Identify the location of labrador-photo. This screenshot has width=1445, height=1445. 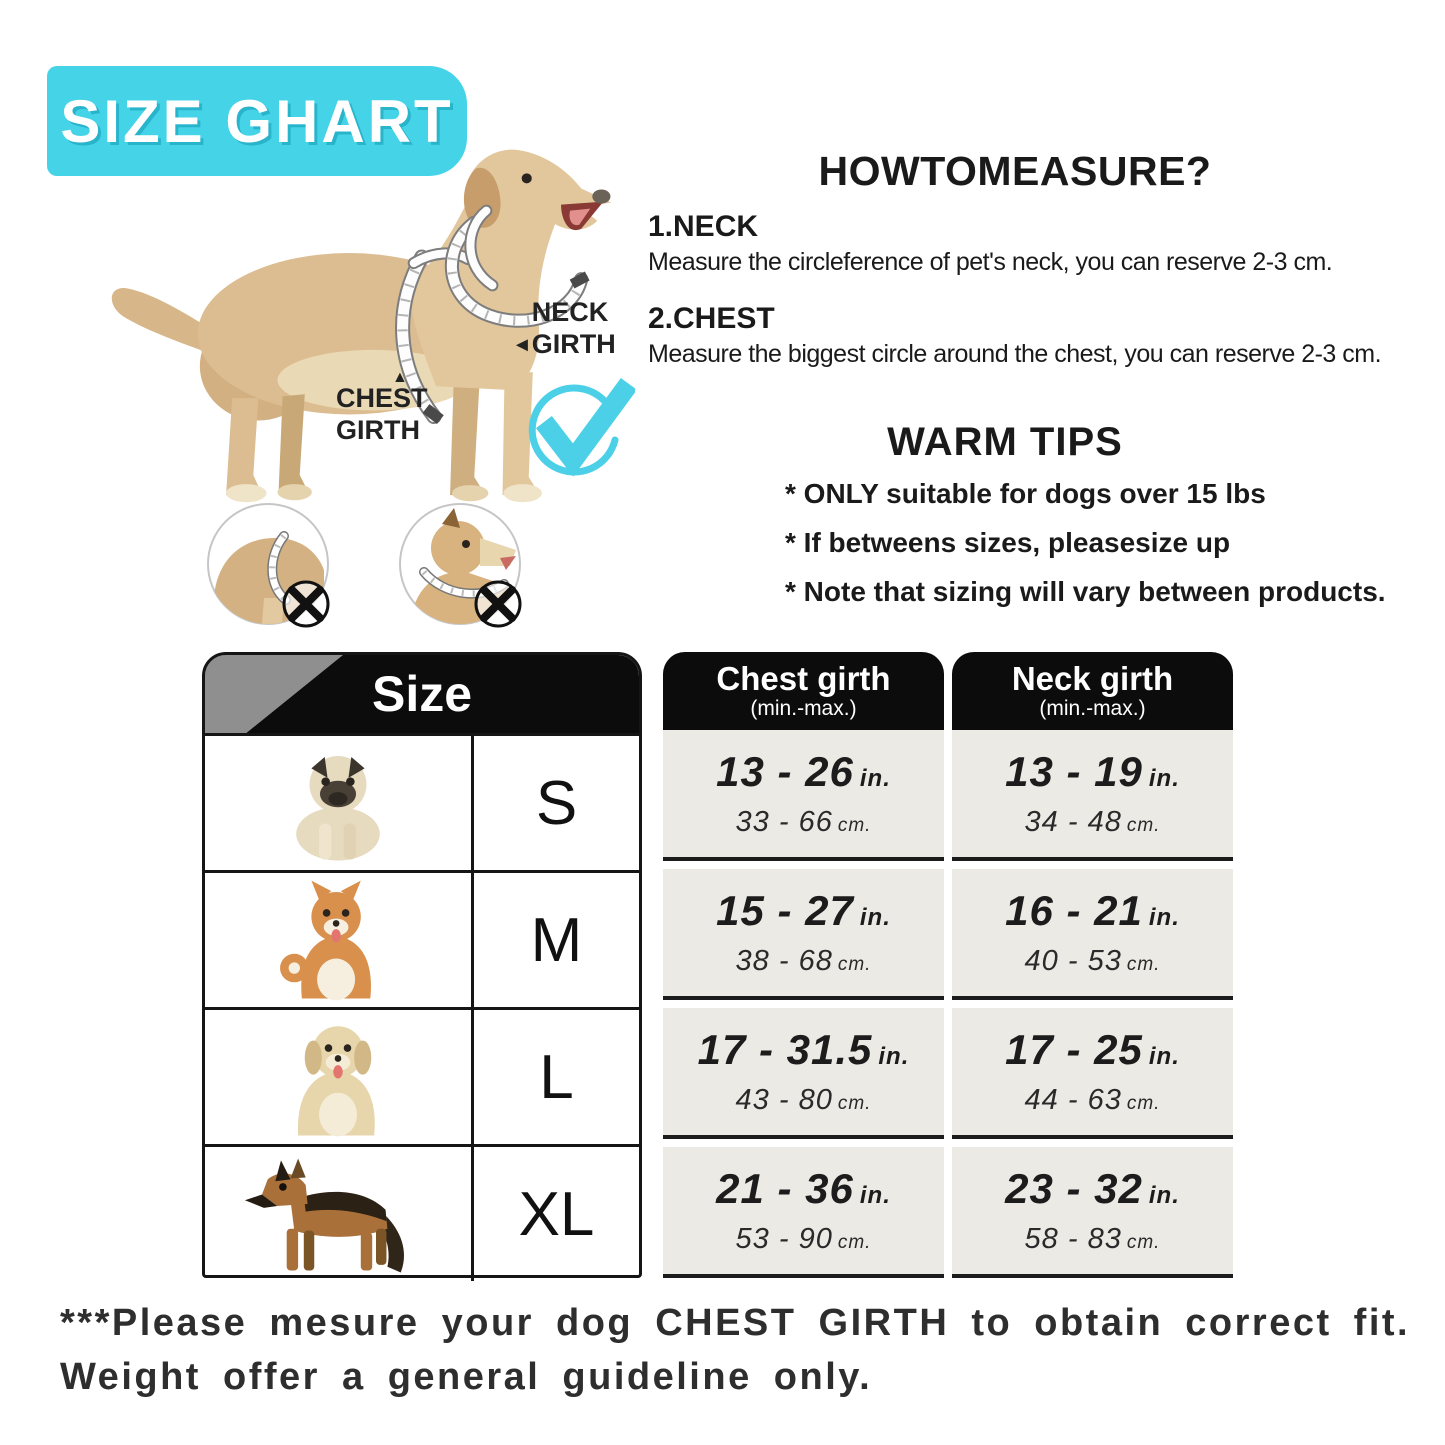
(339, 1077).